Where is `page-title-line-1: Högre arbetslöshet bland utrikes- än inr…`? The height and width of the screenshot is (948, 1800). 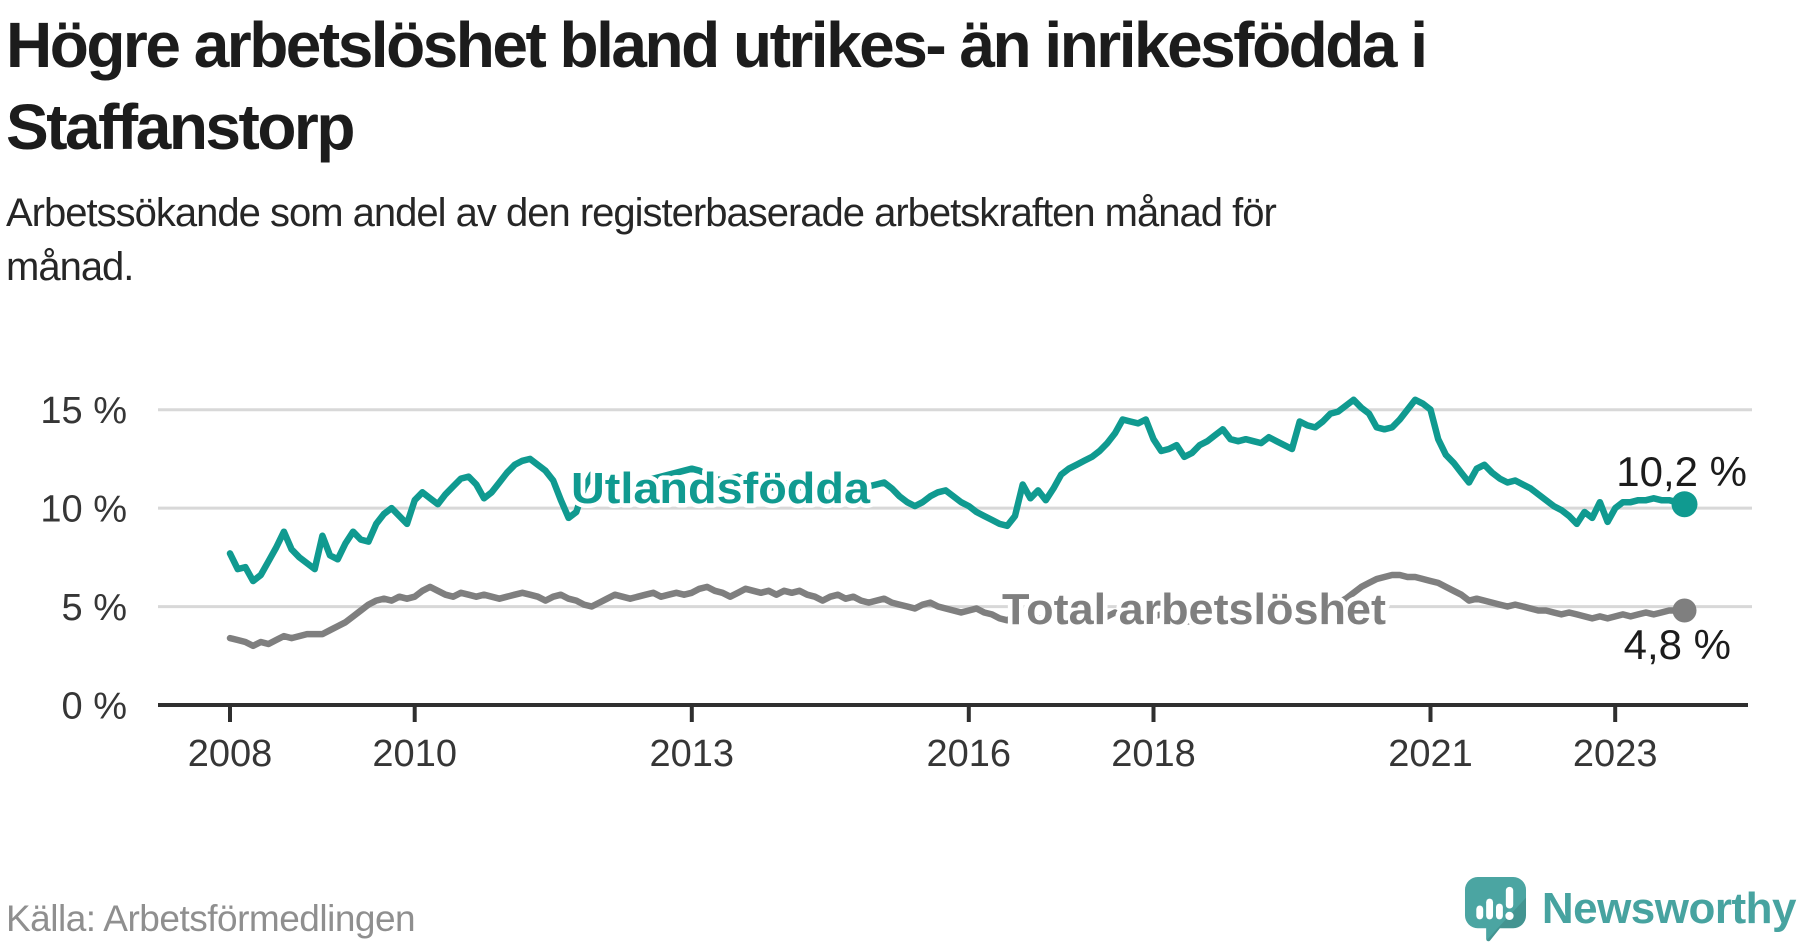
page-title-line-1: Högre arbetslöshet bland utrikes- än inr… is located at coordinates (717, 45).